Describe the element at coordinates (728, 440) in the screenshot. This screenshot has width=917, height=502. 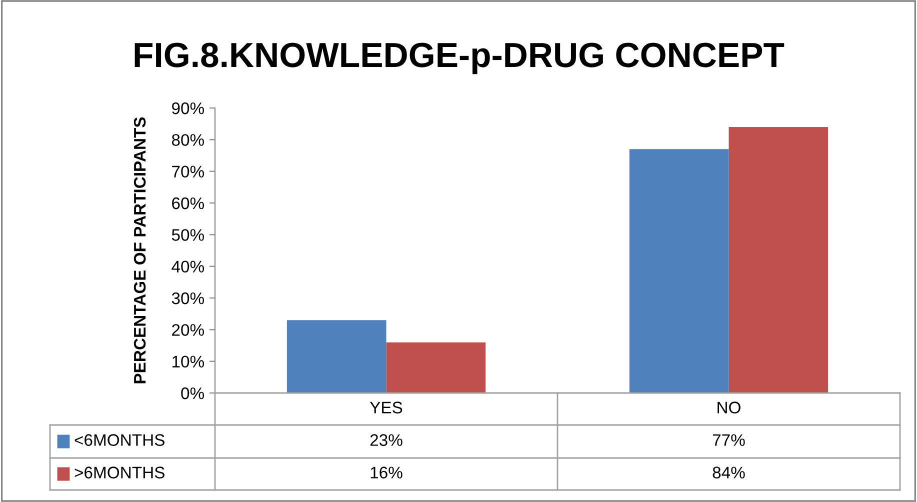
I see `data-label: 77%` at that location.